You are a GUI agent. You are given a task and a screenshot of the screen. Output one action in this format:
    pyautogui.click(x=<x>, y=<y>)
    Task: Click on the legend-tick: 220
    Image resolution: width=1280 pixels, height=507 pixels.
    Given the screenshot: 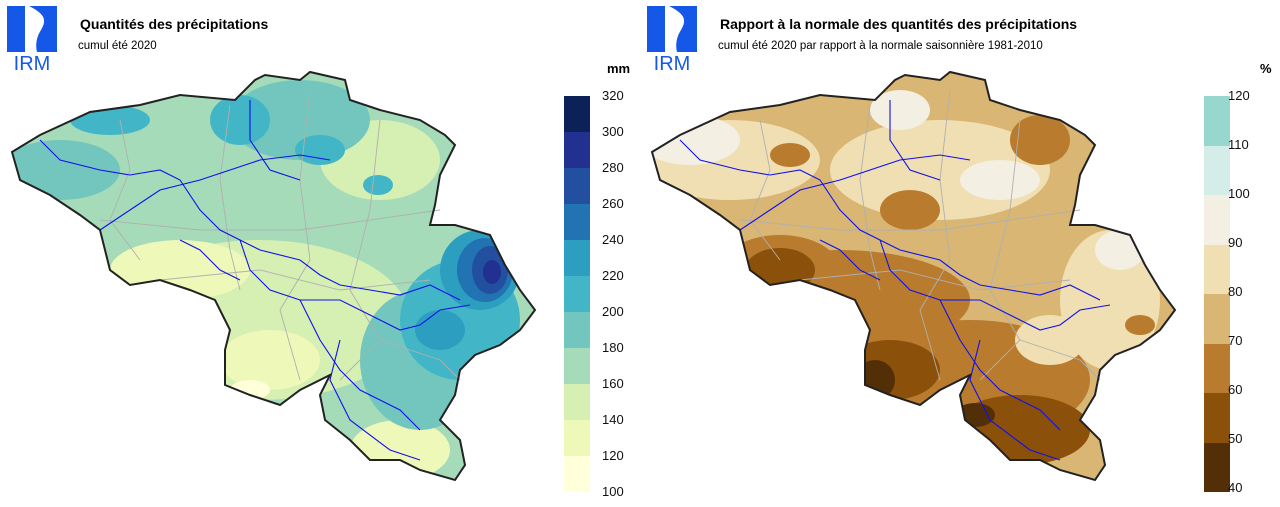 What is the action you would take?
    pyautogui.click(x=613, y=275)
    